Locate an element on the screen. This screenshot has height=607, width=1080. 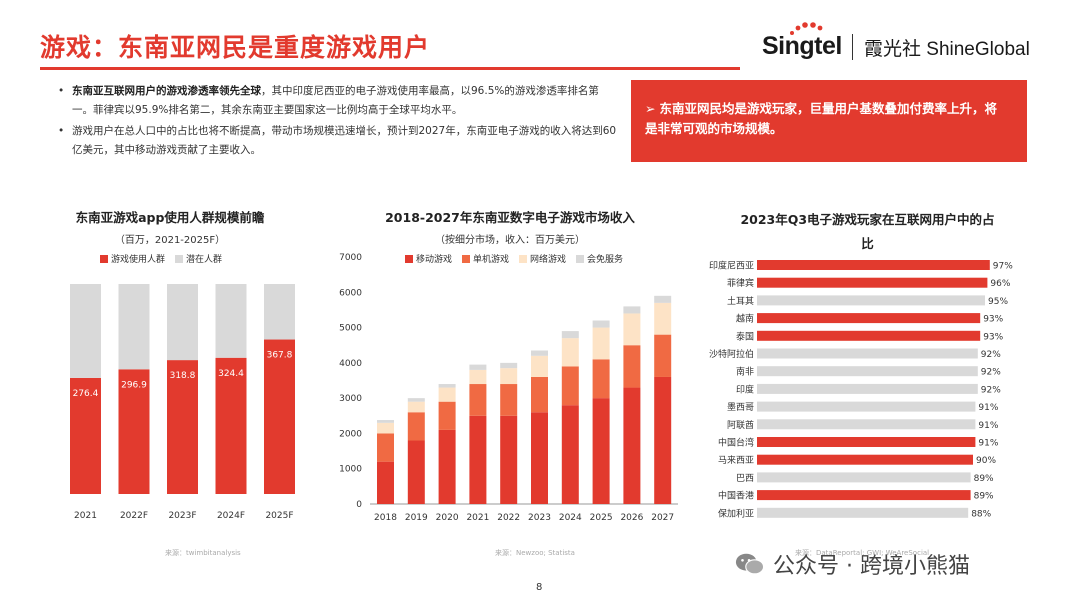
bar-2021-seg3 is located at coordinates (478, 367).